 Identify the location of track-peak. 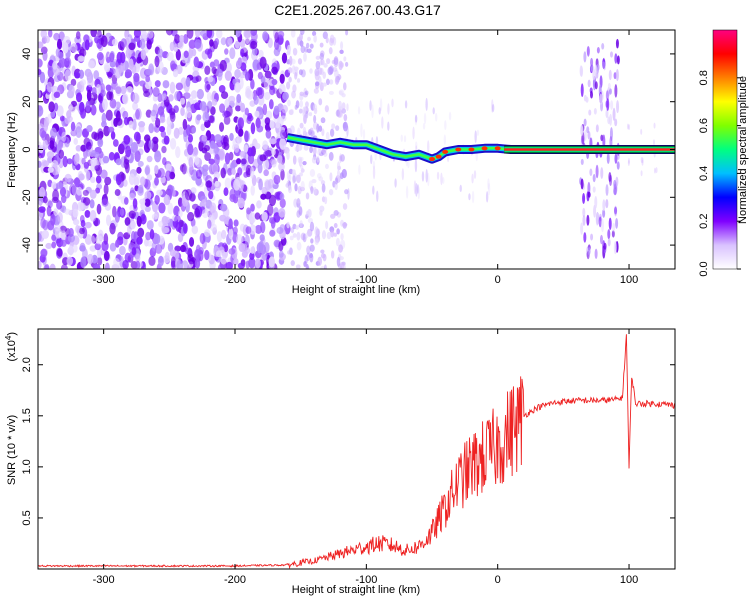
(484, 148).